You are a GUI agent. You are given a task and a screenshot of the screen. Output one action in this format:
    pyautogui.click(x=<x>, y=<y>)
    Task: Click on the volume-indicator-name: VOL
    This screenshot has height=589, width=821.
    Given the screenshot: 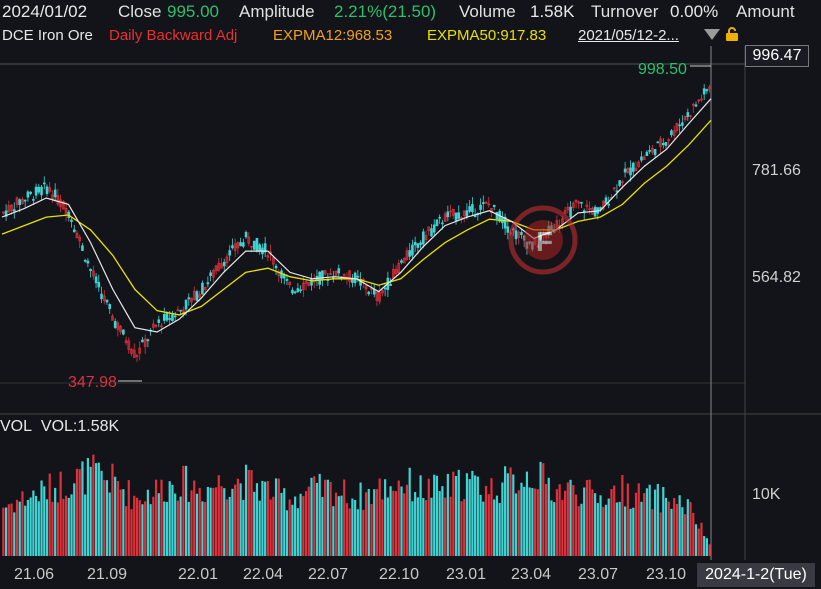 What is the action you would take?
    pyautogui.click(x=16, y=426)
    